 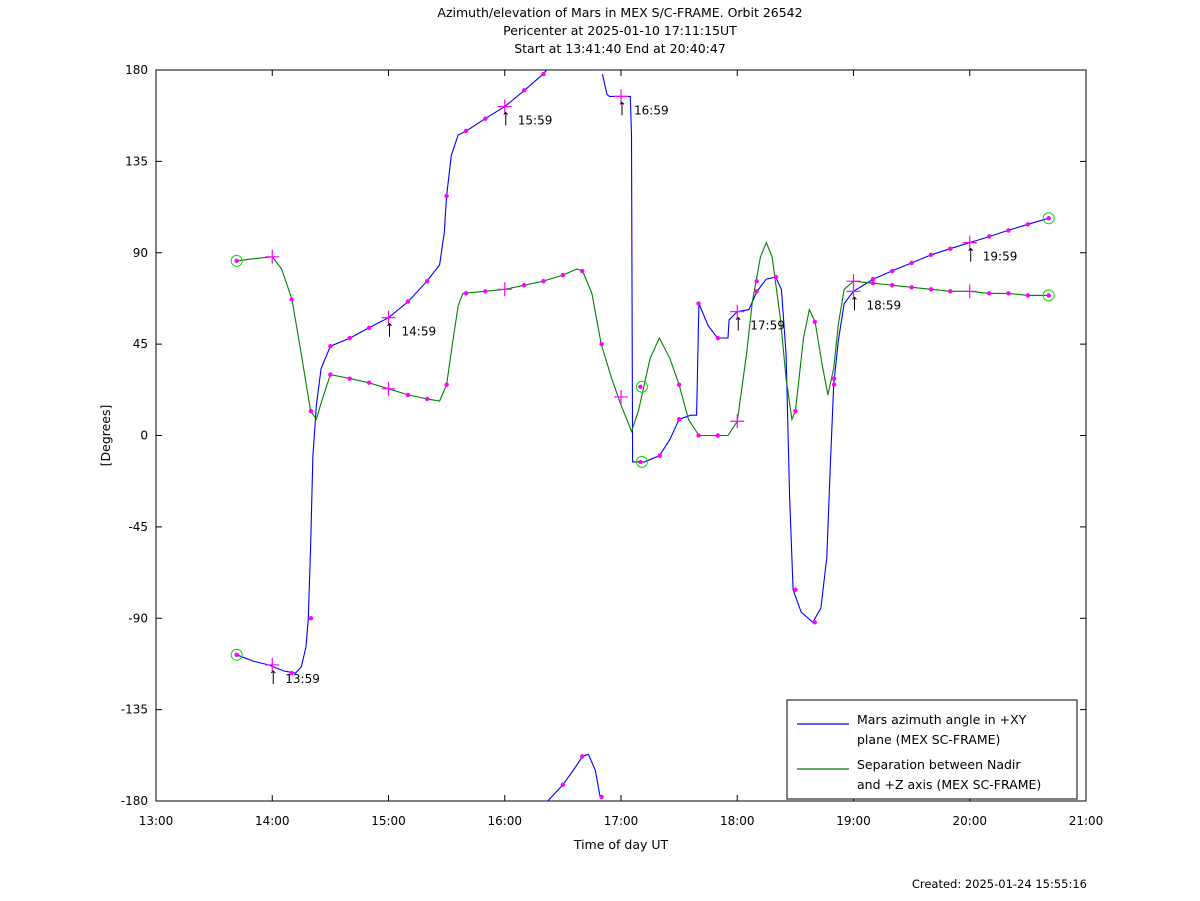 I want to click on chart-subtitle-pericenter: Pericenter at 2025-01-10 17:11:15UT, so click(x=620, y=30).